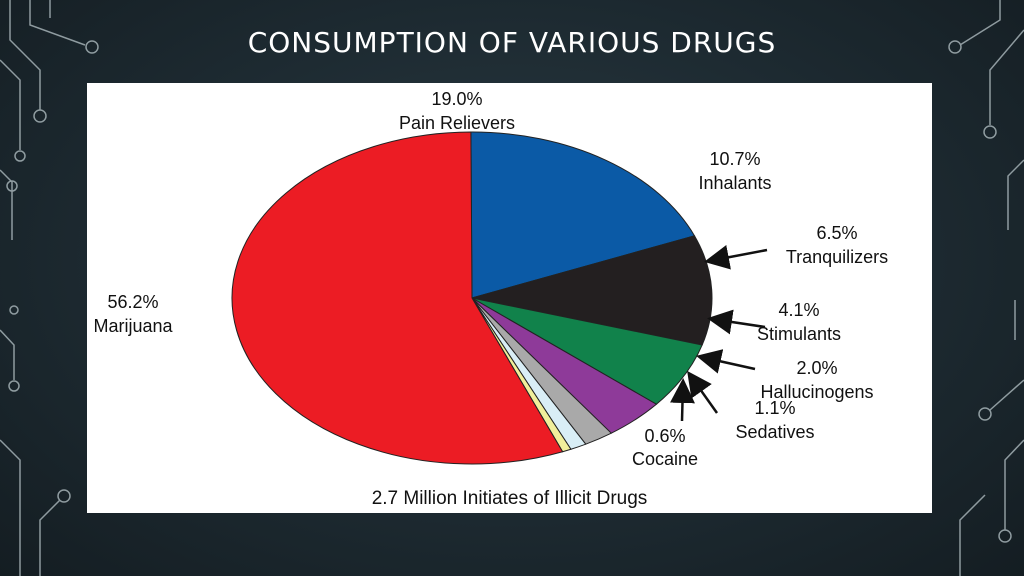 This screenshot has width=1024, height=576. I want to click on pie-slice-inhalants, so click(592, 290).